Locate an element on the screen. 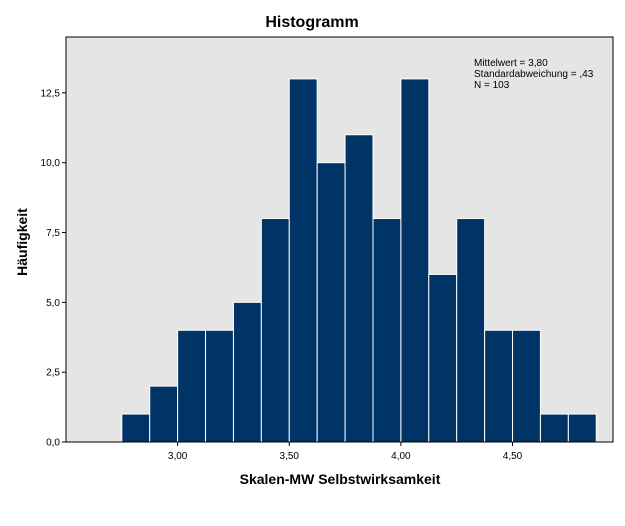 The height and width of the screenshot is (526, 625). y-axis-label: Häufigkeit is located at coordinates (22, 242).